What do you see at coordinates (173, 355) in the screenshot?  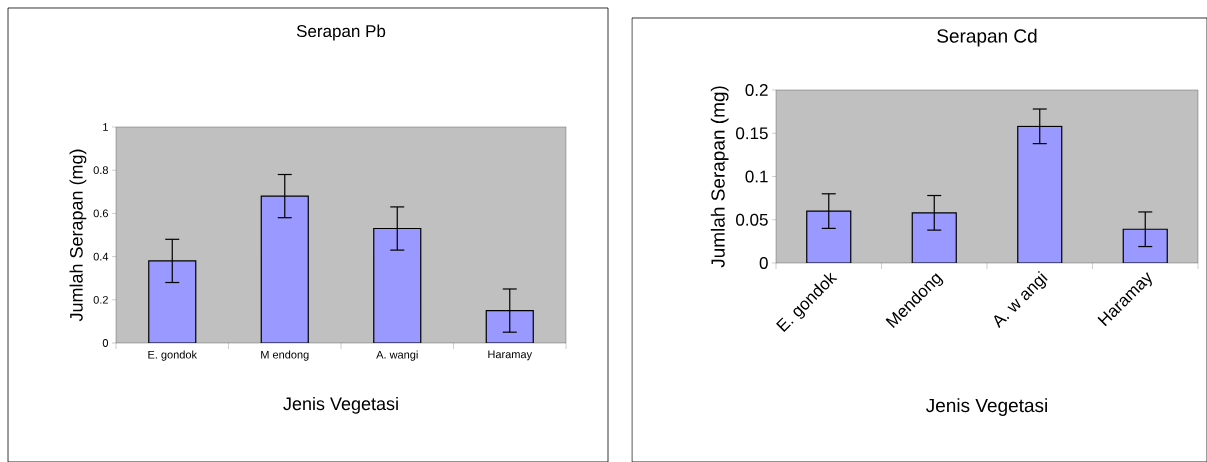 I see `x-tick-label: E. gondok` at bounding box center [173, 355].